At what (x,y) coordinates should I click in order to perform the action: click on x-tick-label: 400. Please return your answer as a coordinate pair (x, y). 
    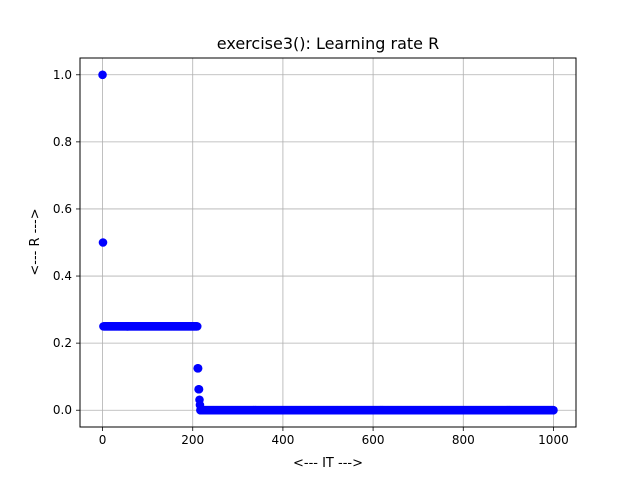
    Looking at the image, I should click on (282, 440).